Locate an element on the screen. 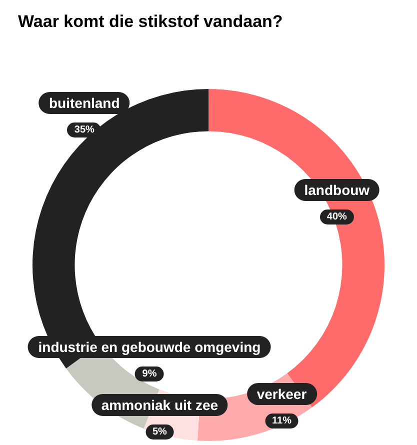  data-label: 40% is located at coordinates (337, 217).